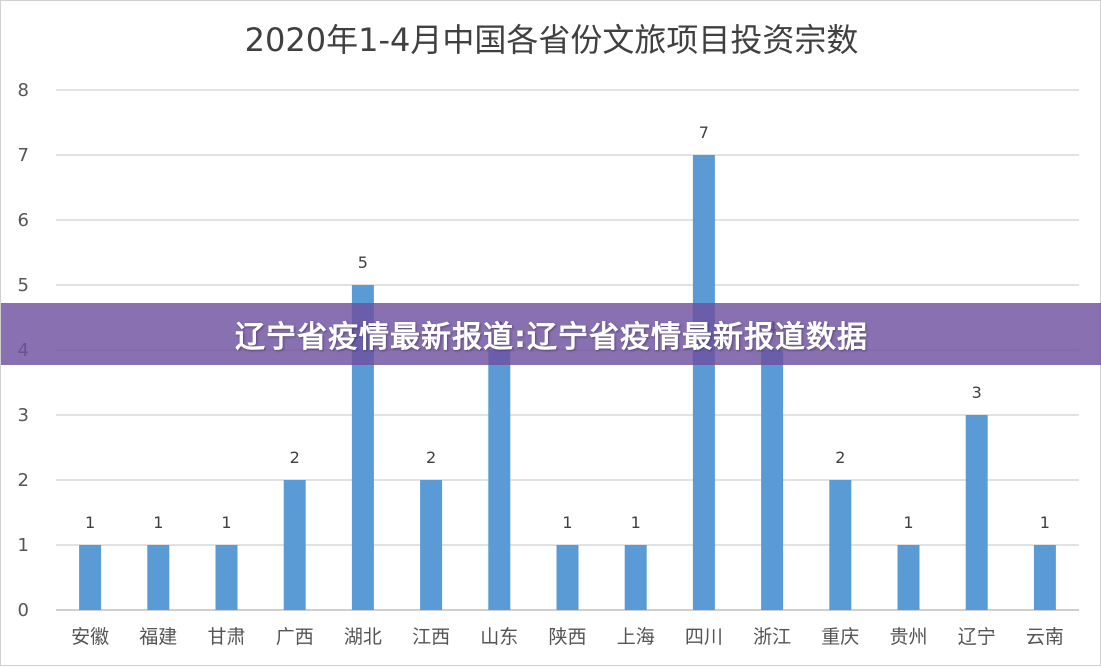 The image size is (1101, 667). I want to click on bar-上海, so click(635, 577).